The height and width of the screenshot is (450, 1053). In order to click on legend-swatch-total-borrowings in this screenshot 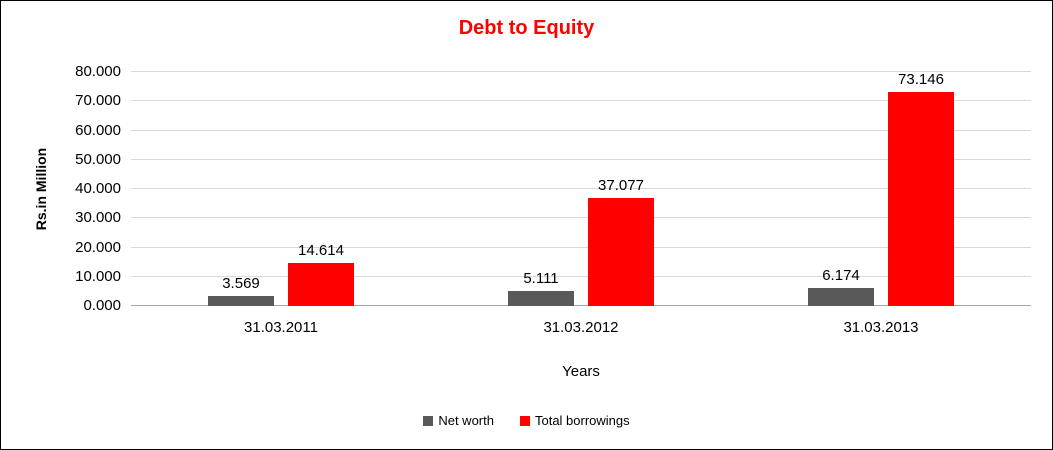, I will do `click(524, 420)`.